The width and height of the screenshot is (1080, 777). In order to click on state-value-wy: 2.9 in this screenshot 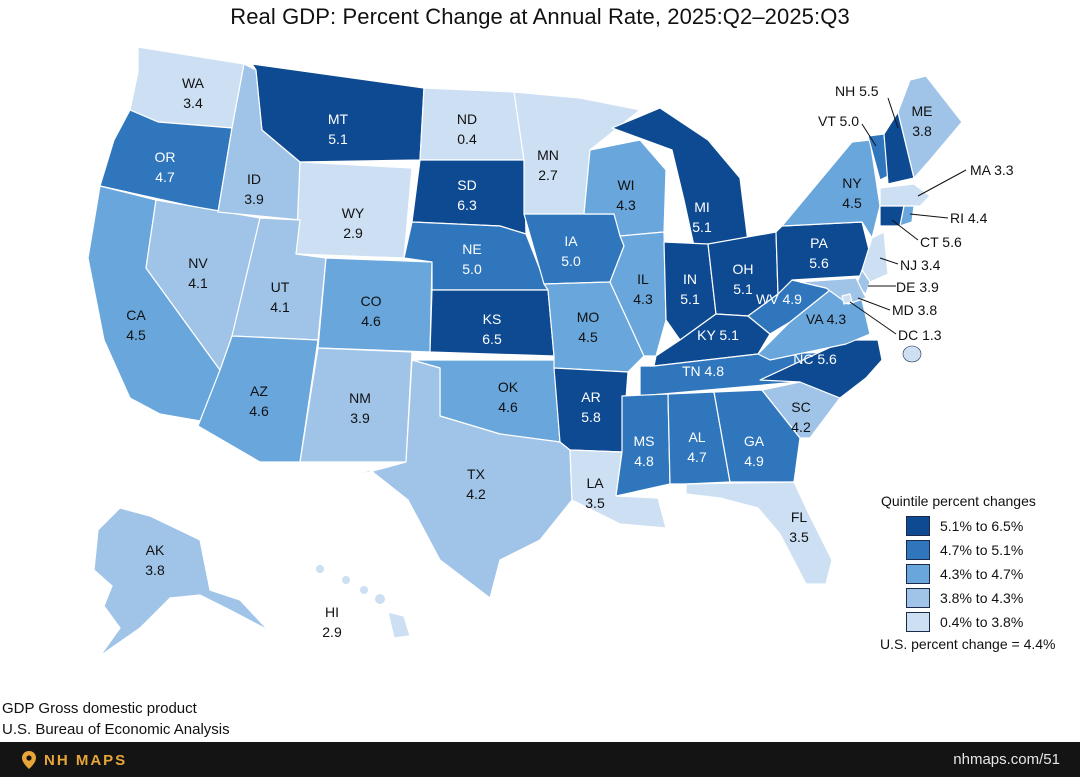, I will do `click(353, 233)`.